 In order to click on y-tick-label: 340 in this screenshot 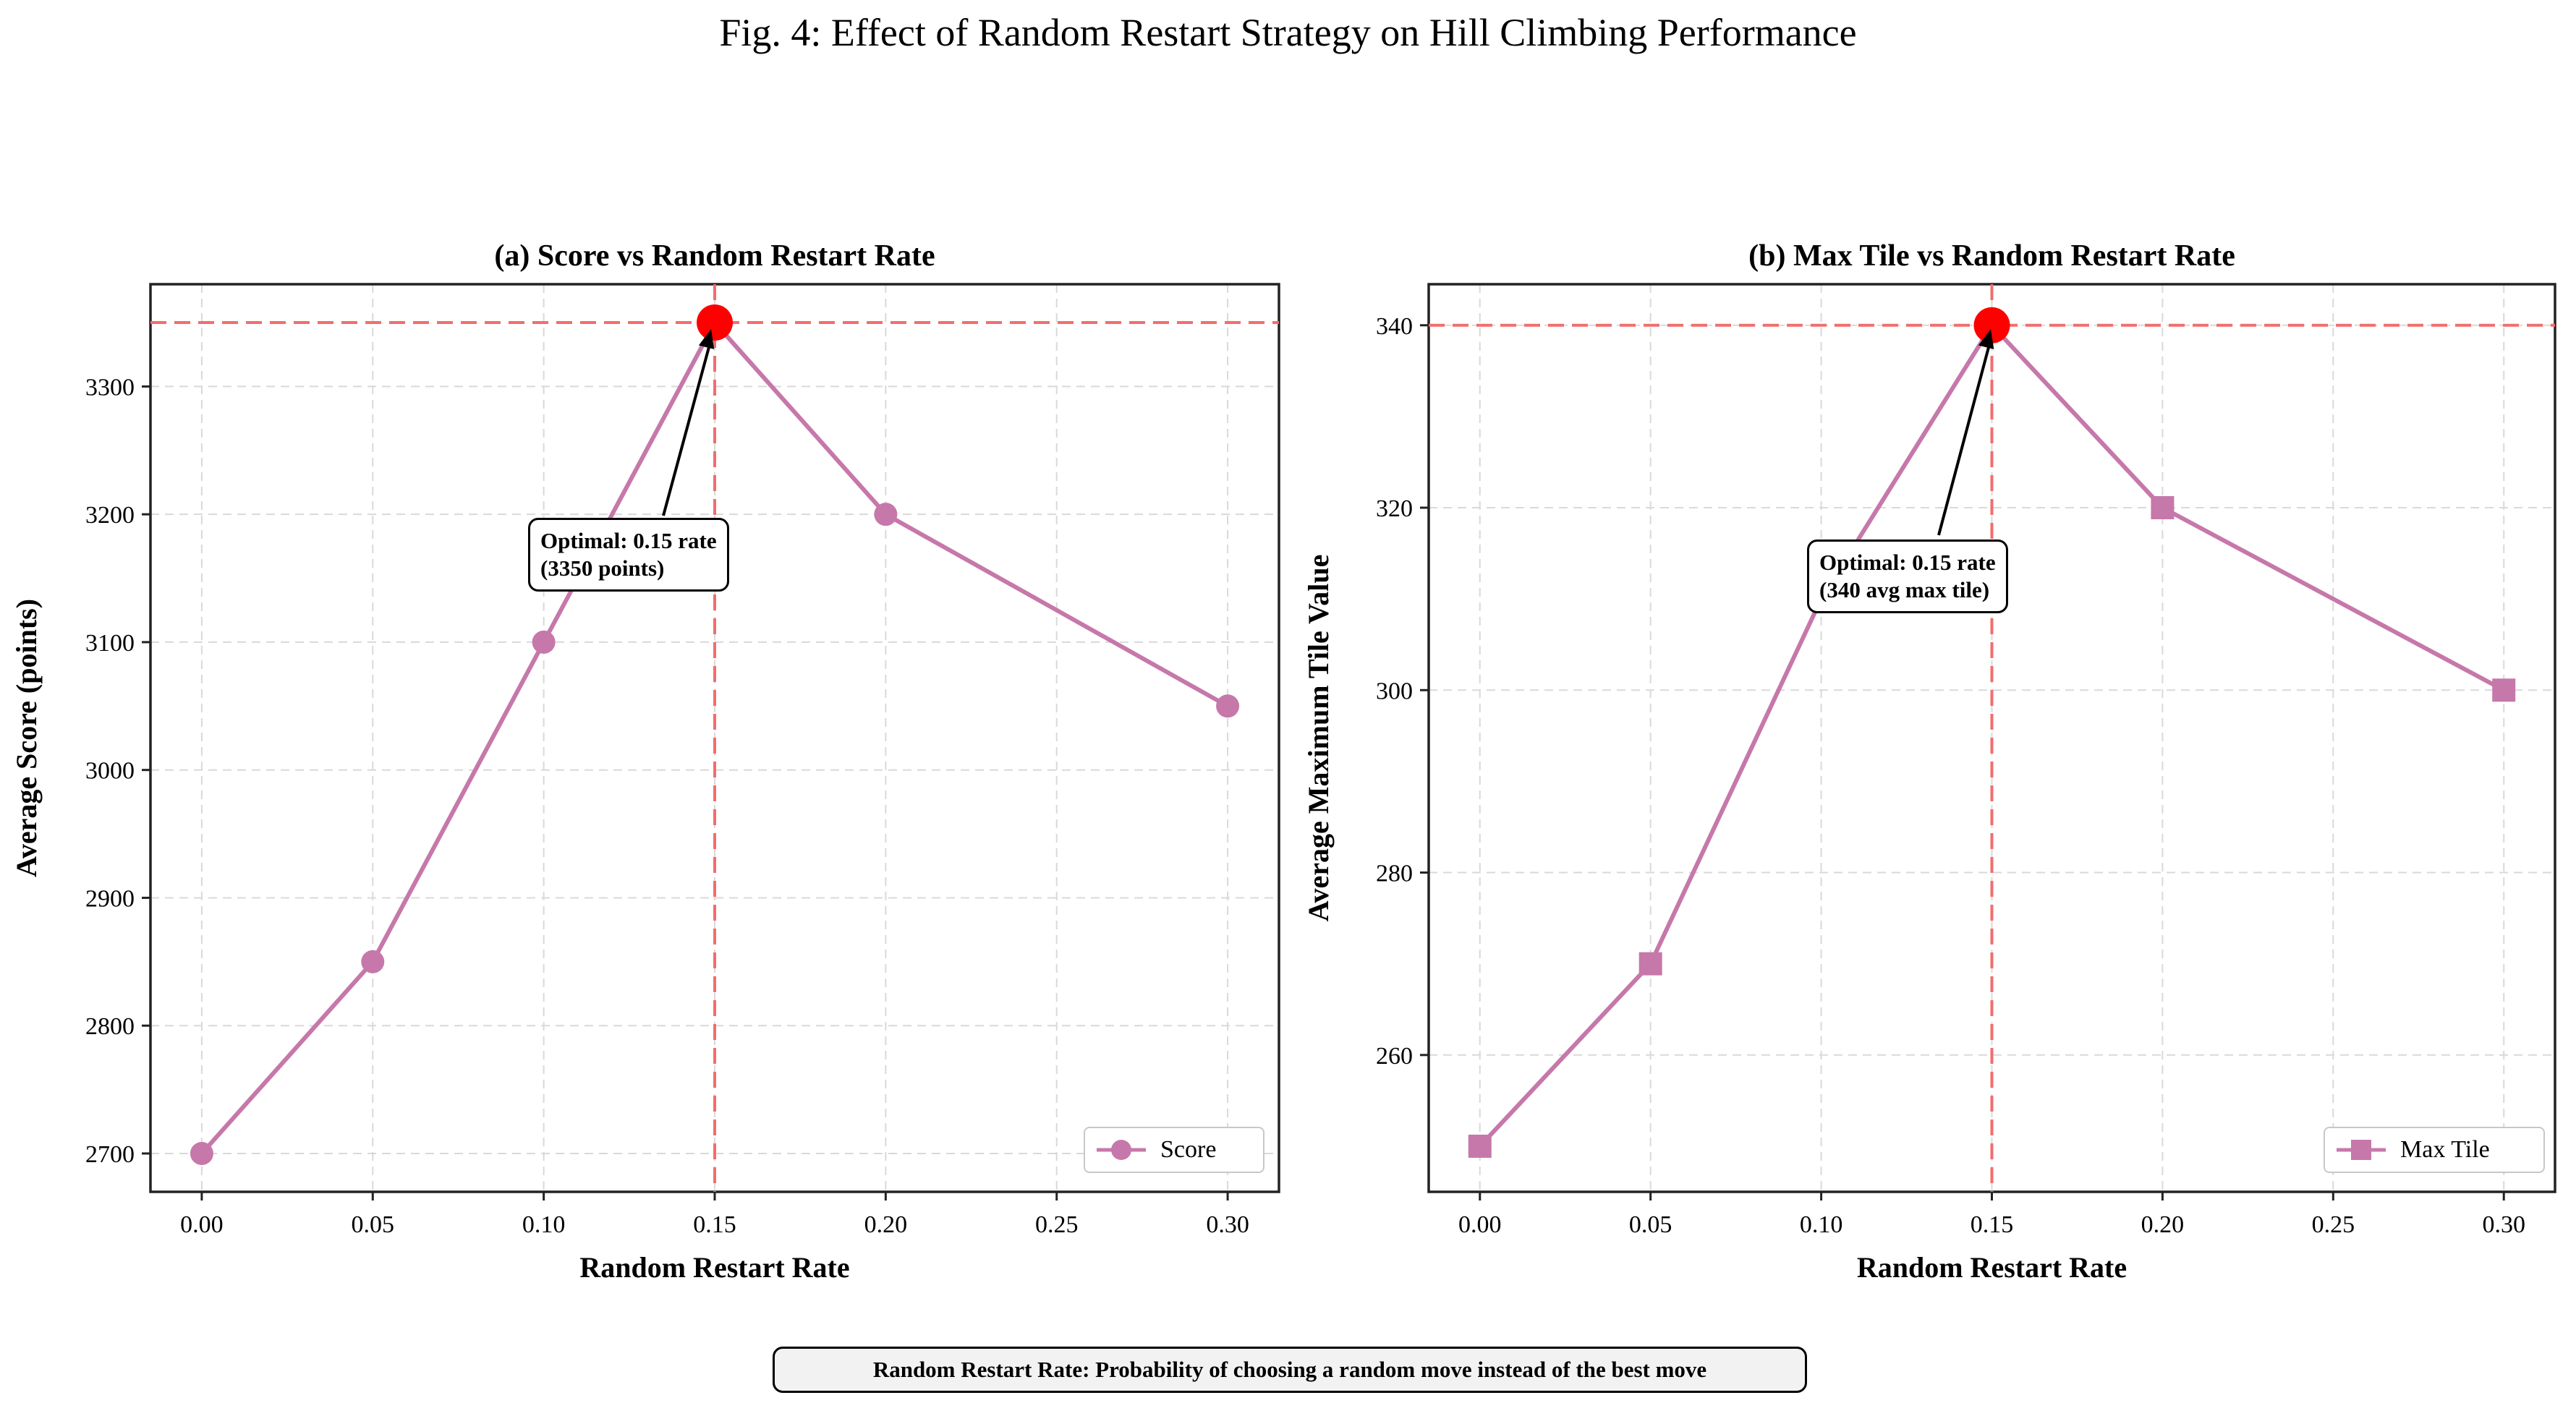, I will do `click(1394, 326)`.